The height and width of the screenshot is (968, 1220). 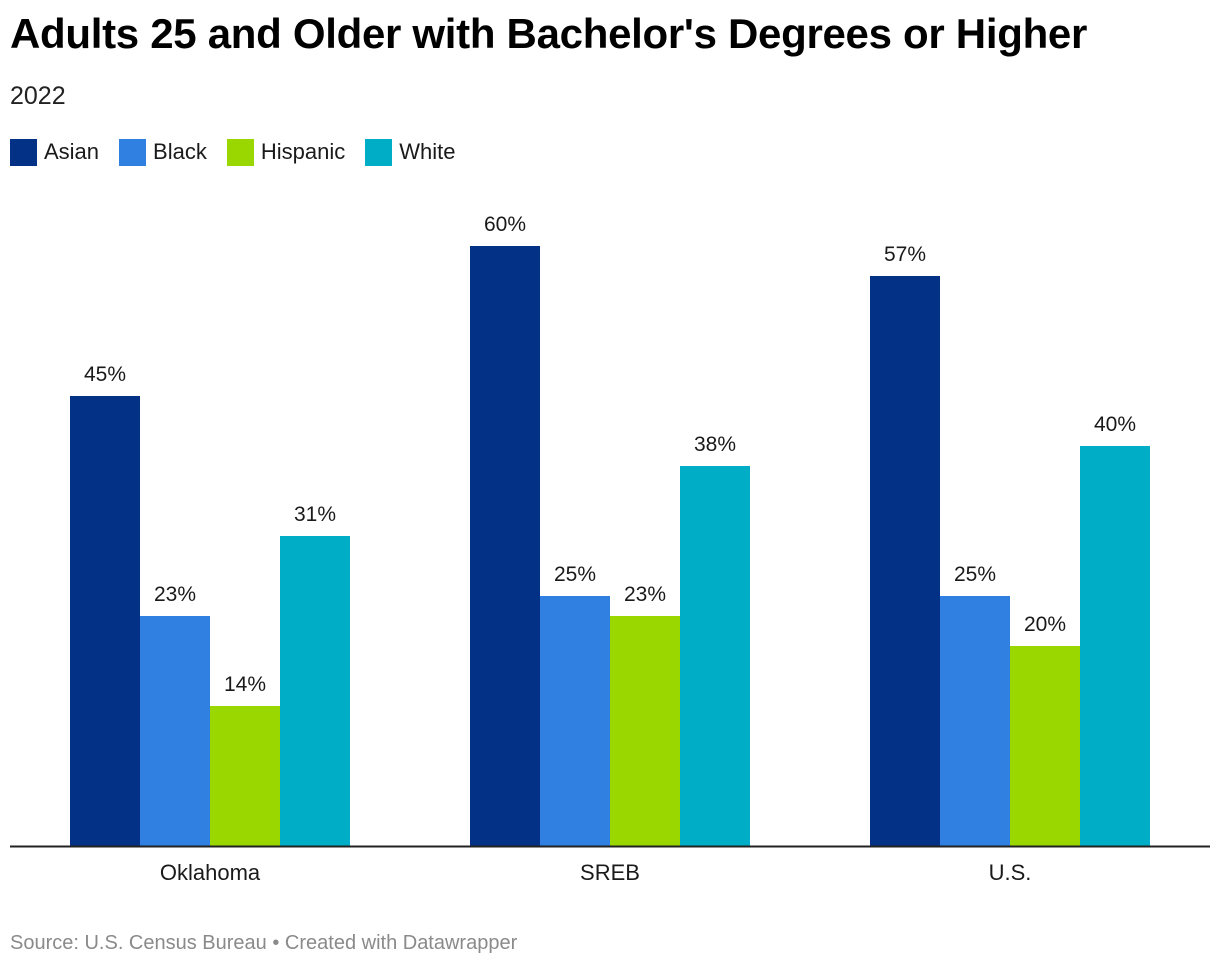 I want to click on legend-item-black: Black, so click(x=163, y=152).